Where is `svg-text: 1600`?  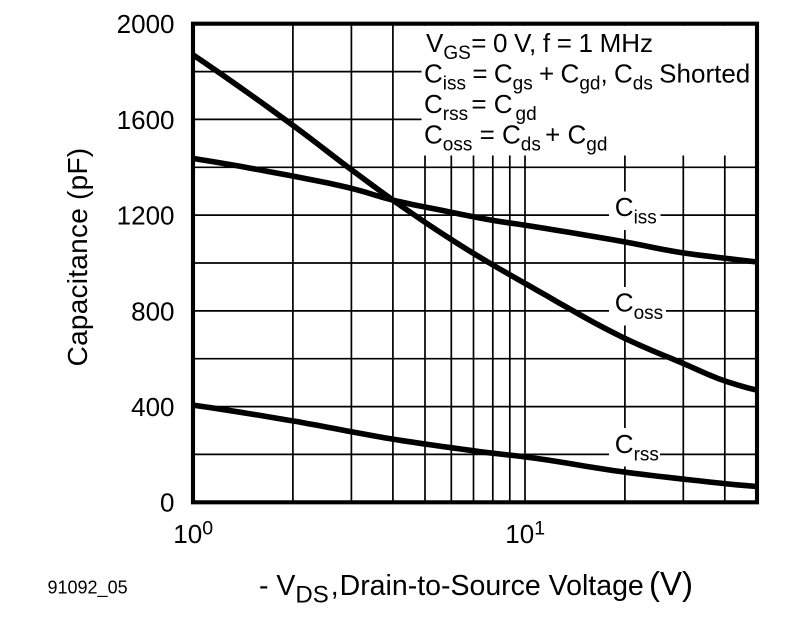 svg-text: 1600 is located at coordinates (146, 120).